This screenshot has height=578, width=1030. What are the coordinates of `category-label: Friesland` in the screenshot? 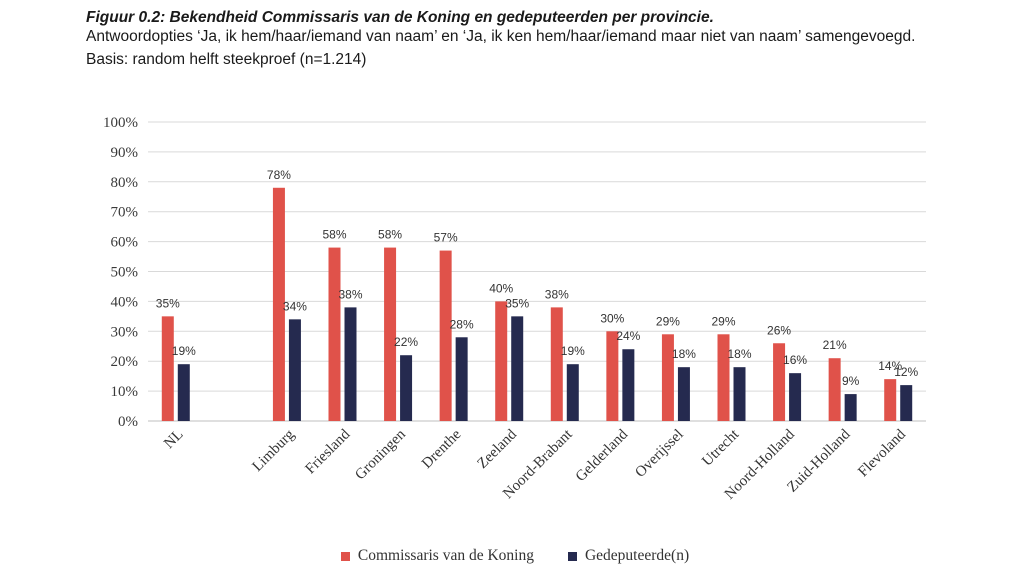 It's located at (328, 451).